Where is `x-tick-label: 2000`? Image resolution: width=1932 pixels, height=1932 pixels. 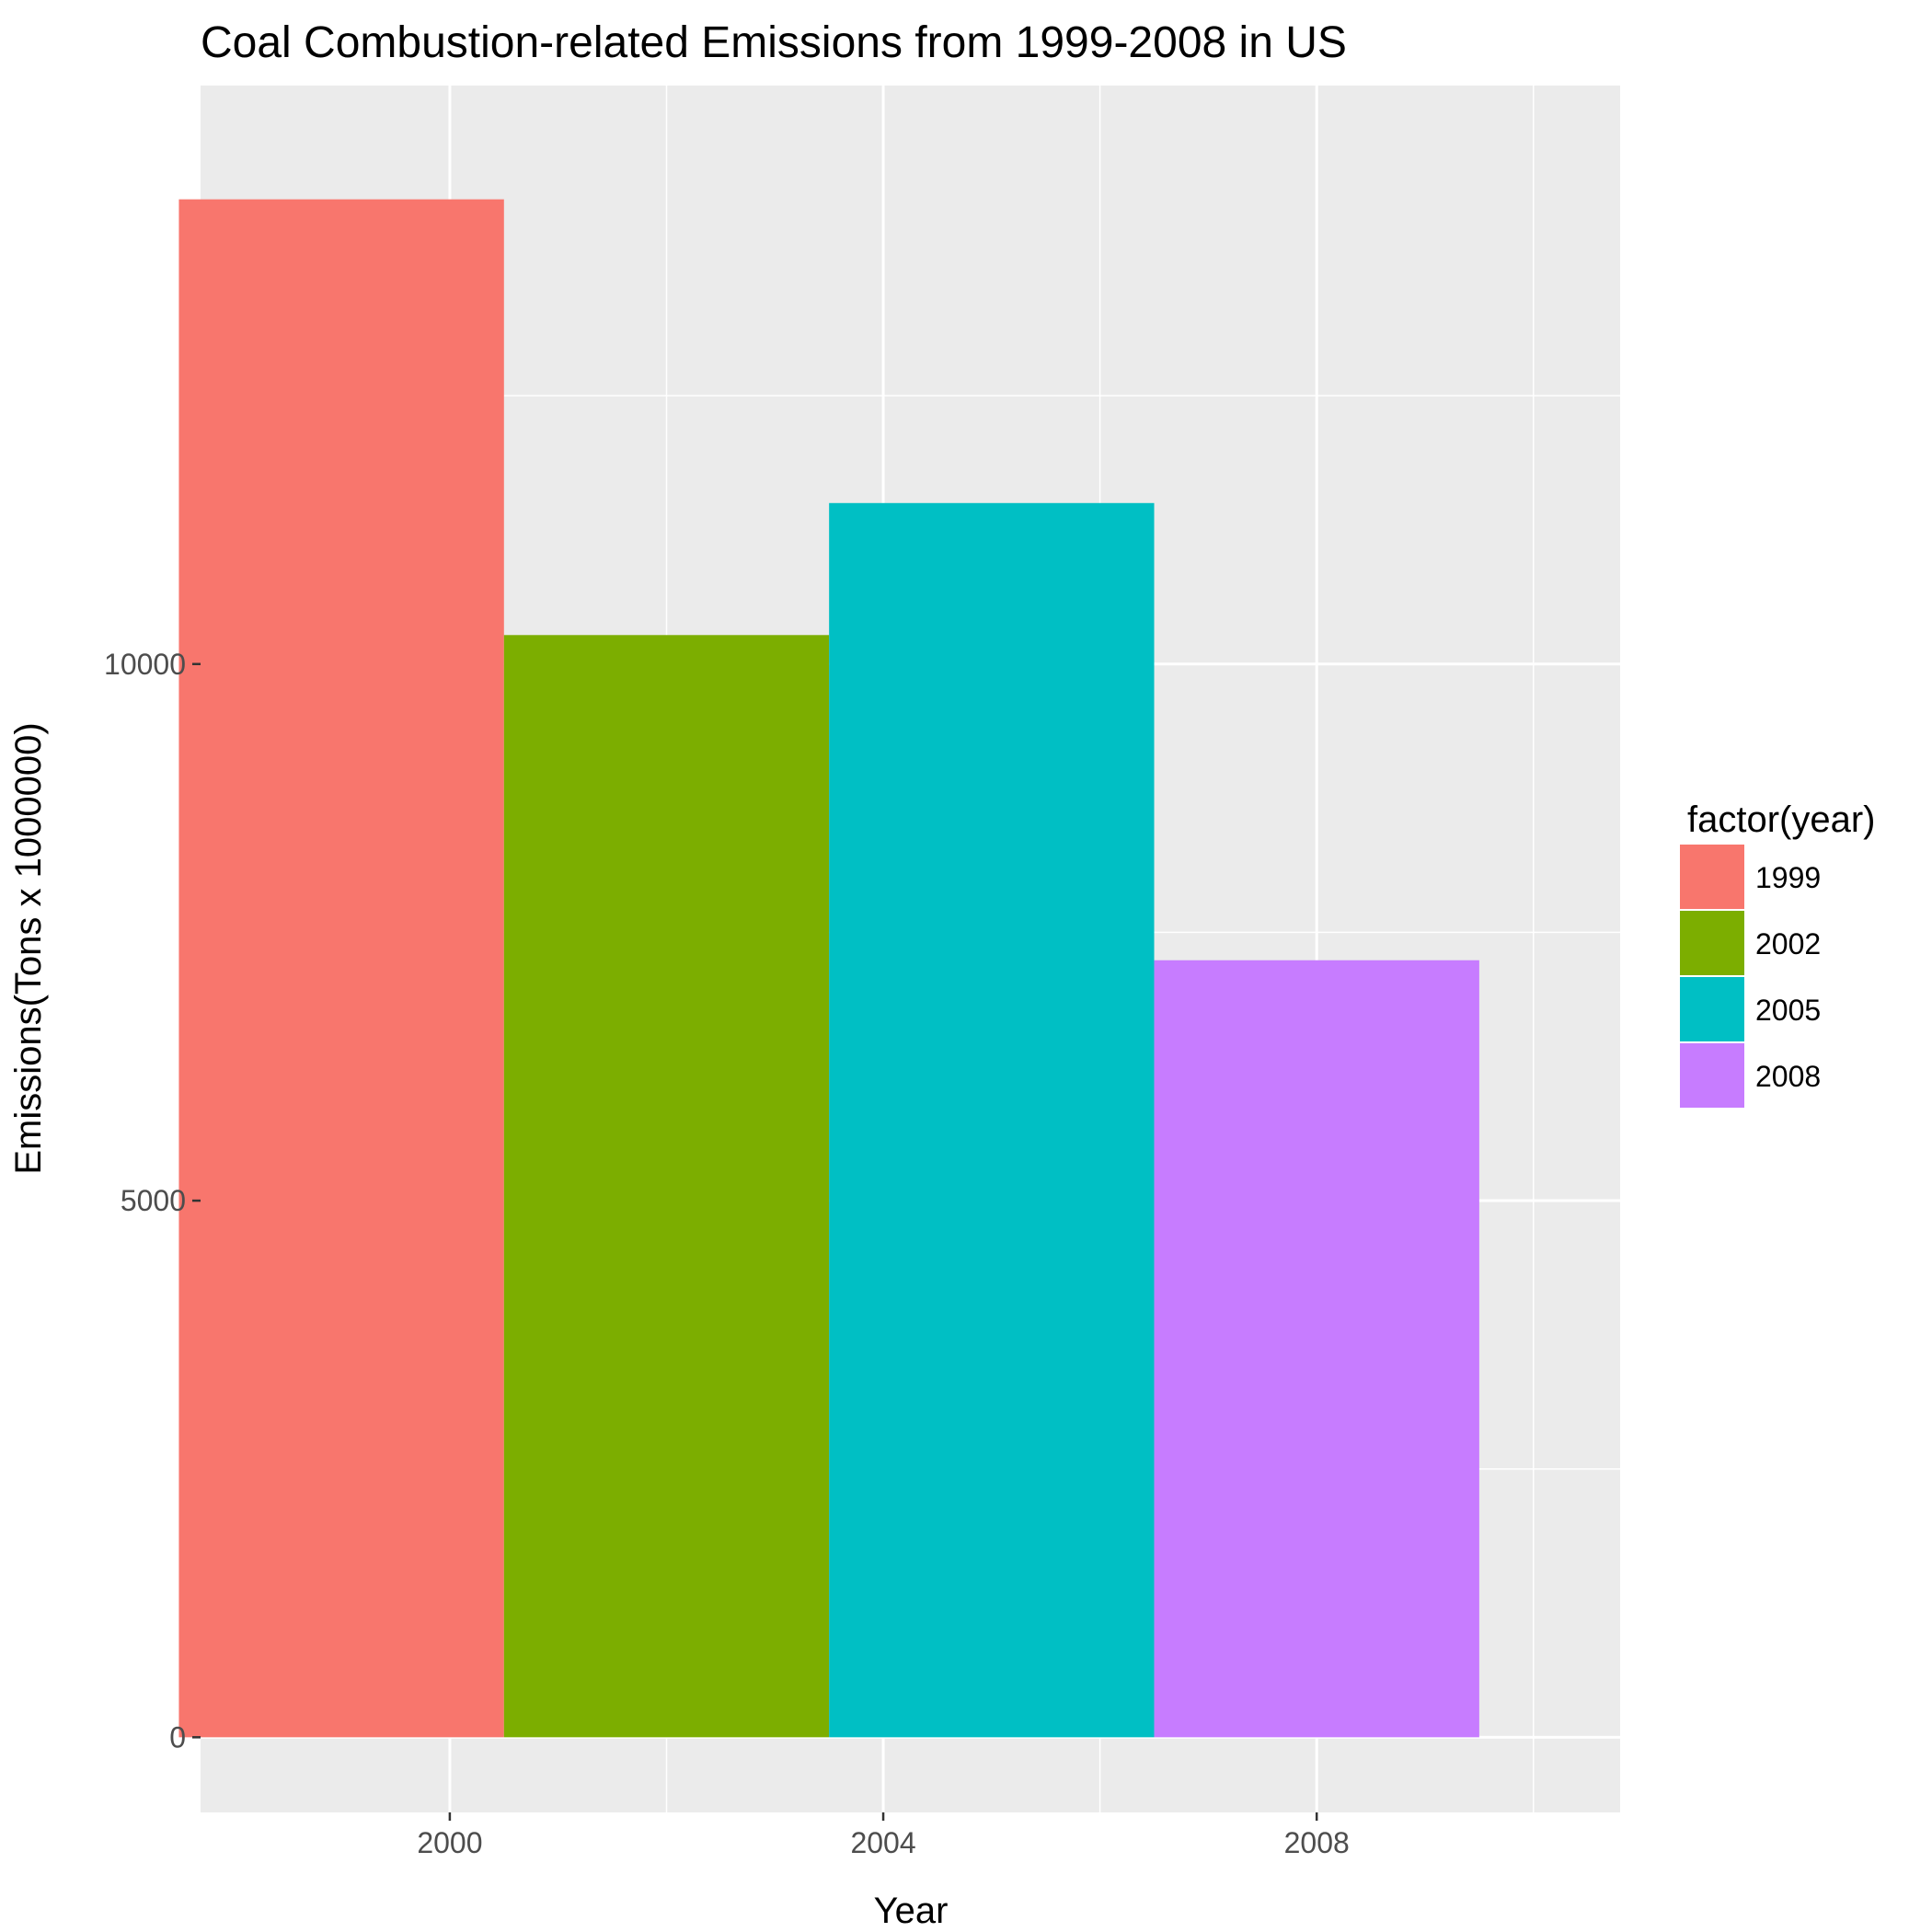 x-tick-label: 2000 is located at coordinates (449, 1842).